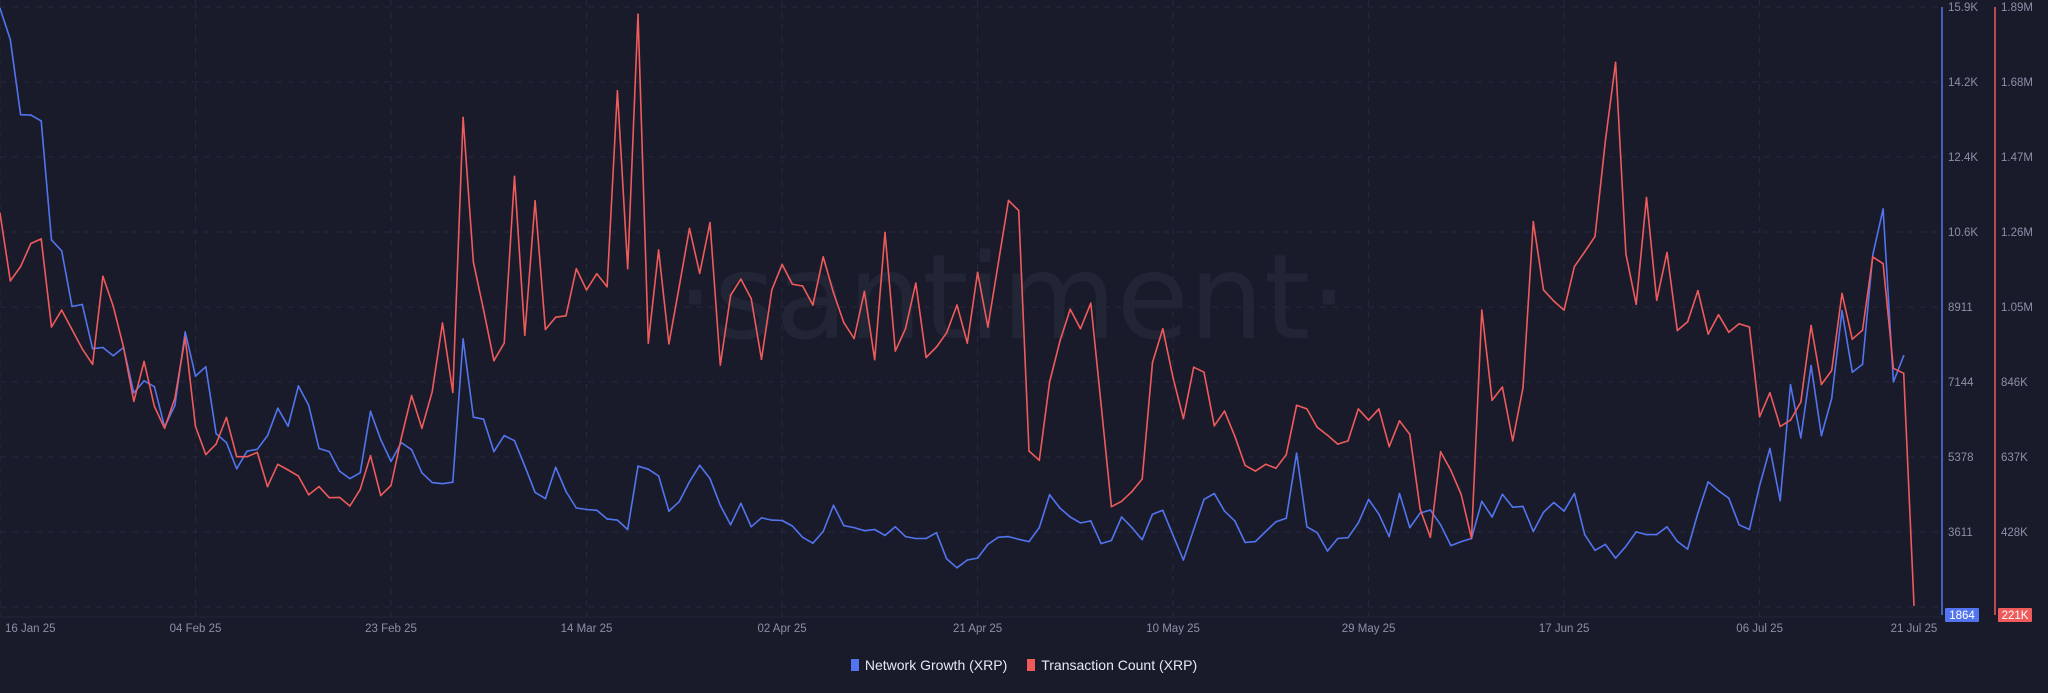 The image size is (2048, 693). Describe the element at coordinates (1963, 233) in the screenshot. I see `y-tick-label: 10.6K` at that location.